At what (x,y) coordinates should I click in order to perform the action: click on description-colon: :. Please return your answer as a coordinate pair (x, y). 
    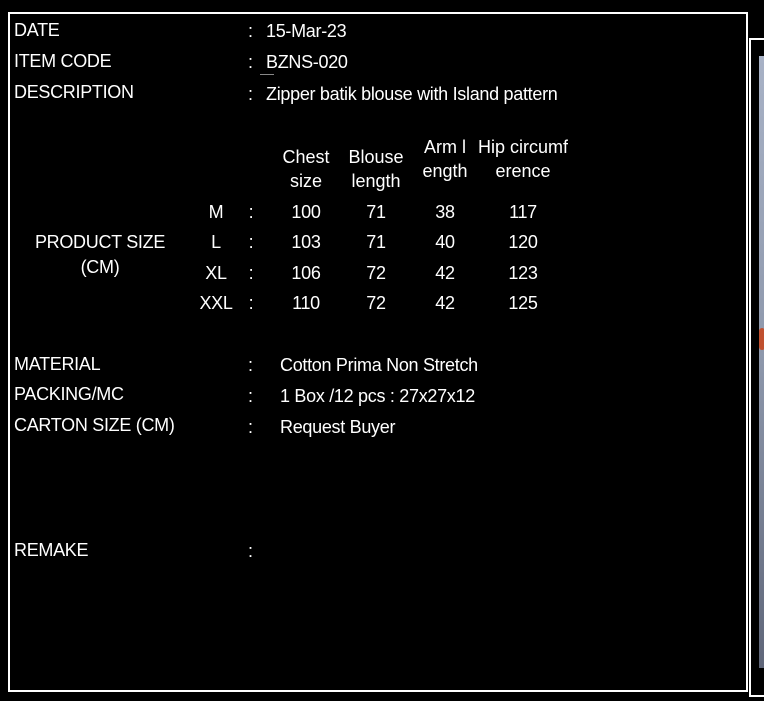
    Looking at the image, I should click on (250, 94).